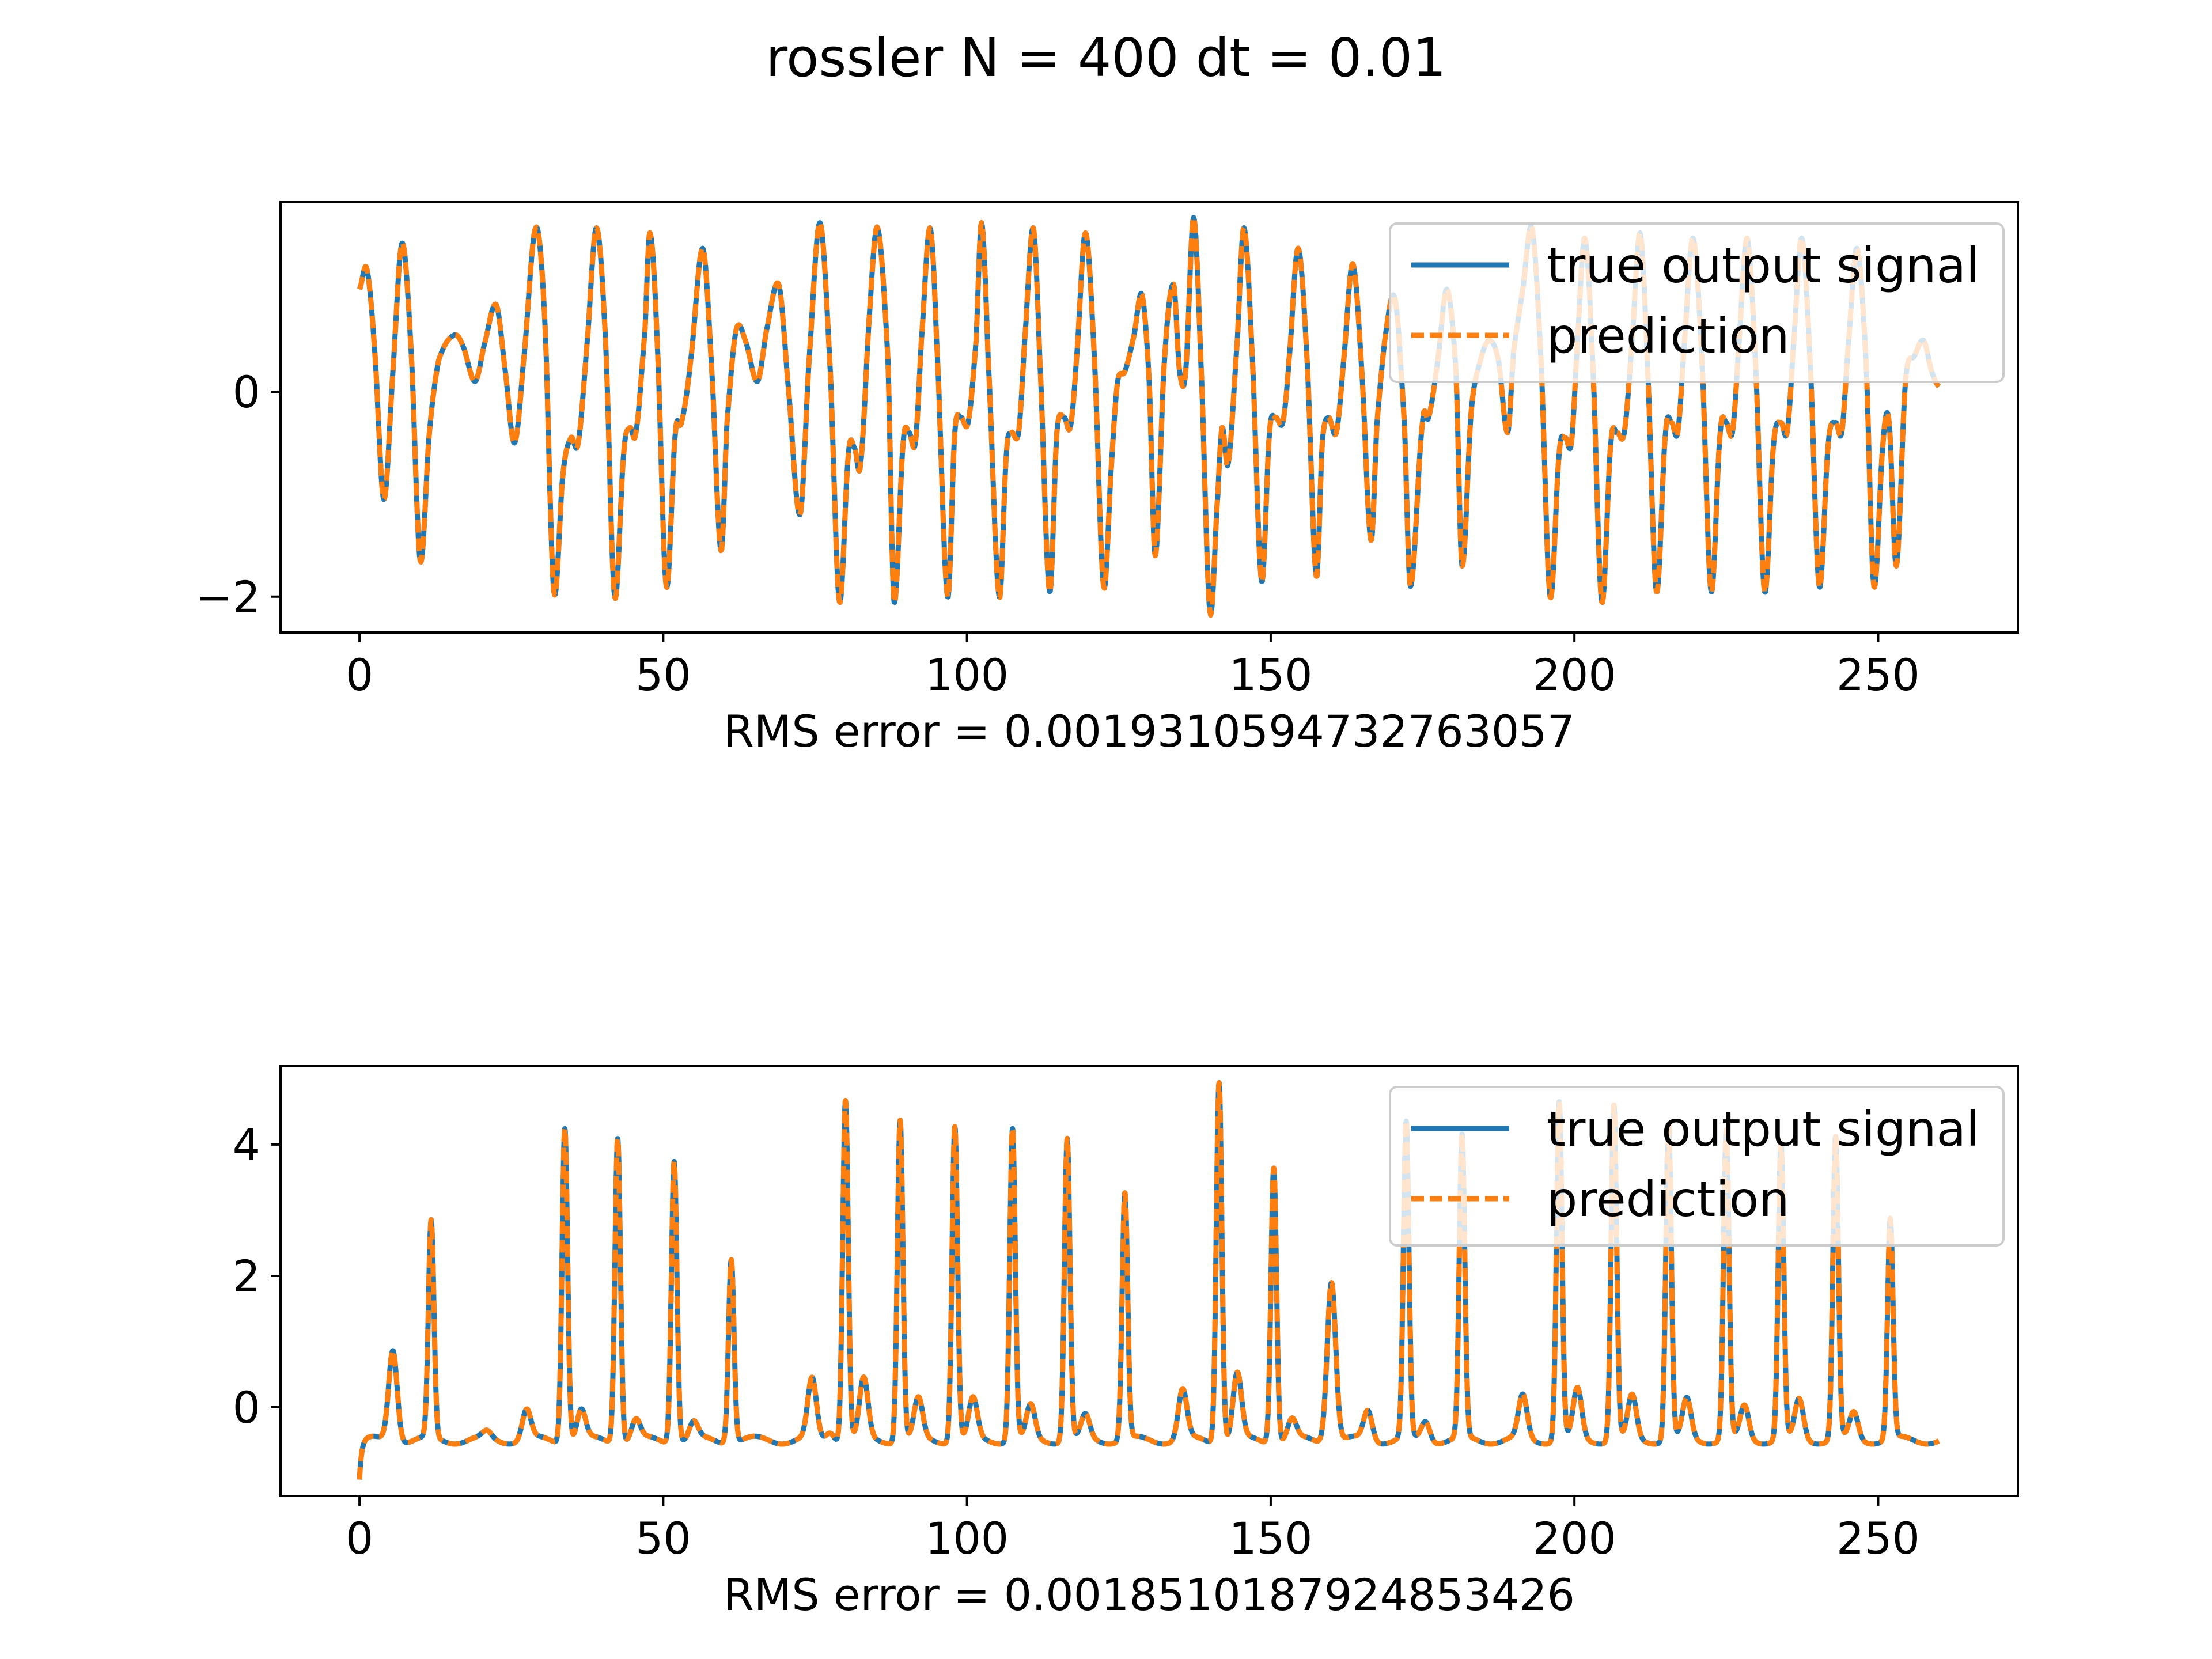  What do you see at coordinates (246, 1145) in the screenshot?
I see `y-tick-label: 4` at bounding box center [246, 1145].